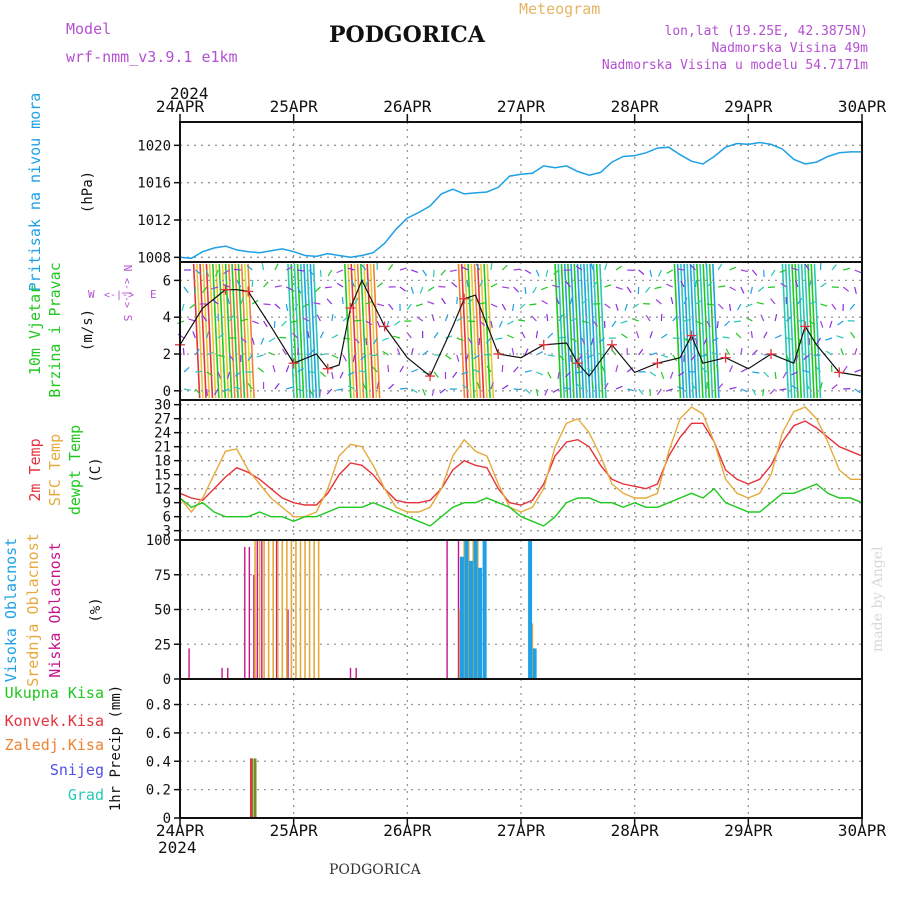 Image resolution: width=900 pixels, height=900 pixels. Describe the element at coordinates (748, 106) in the screenshot. I see `x-tick-label-top: 29APR` at that location.